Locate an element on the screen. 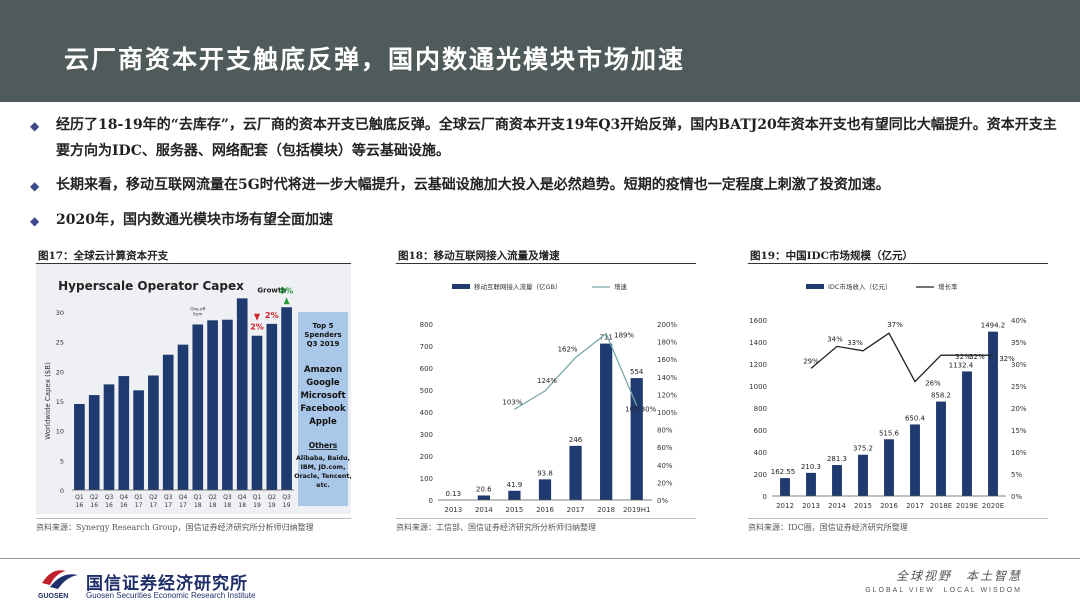 The image size is (1080, 608). y-tick-label: 100 is located at coordinates (426, 479).